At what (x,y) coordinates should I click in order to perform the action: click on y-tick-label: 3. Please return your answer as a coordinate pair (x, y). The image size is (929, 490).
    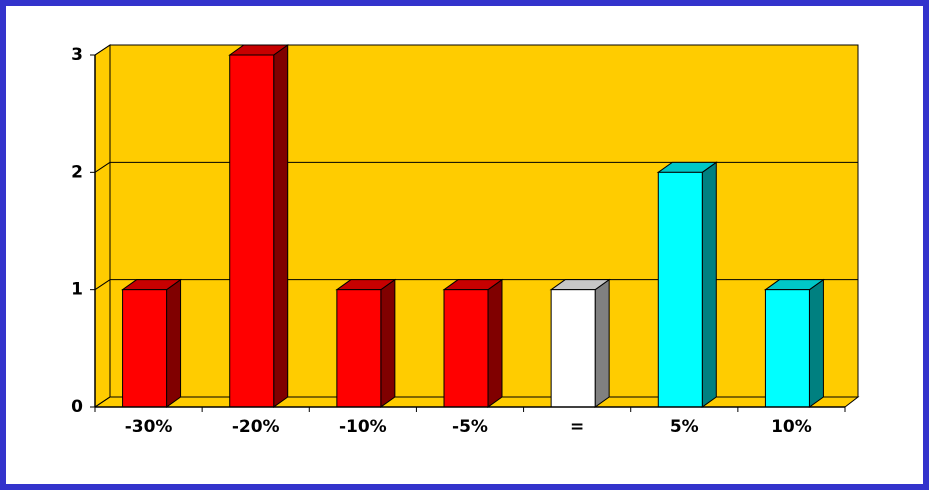
    Looking at the image, I should click on (77, 55).